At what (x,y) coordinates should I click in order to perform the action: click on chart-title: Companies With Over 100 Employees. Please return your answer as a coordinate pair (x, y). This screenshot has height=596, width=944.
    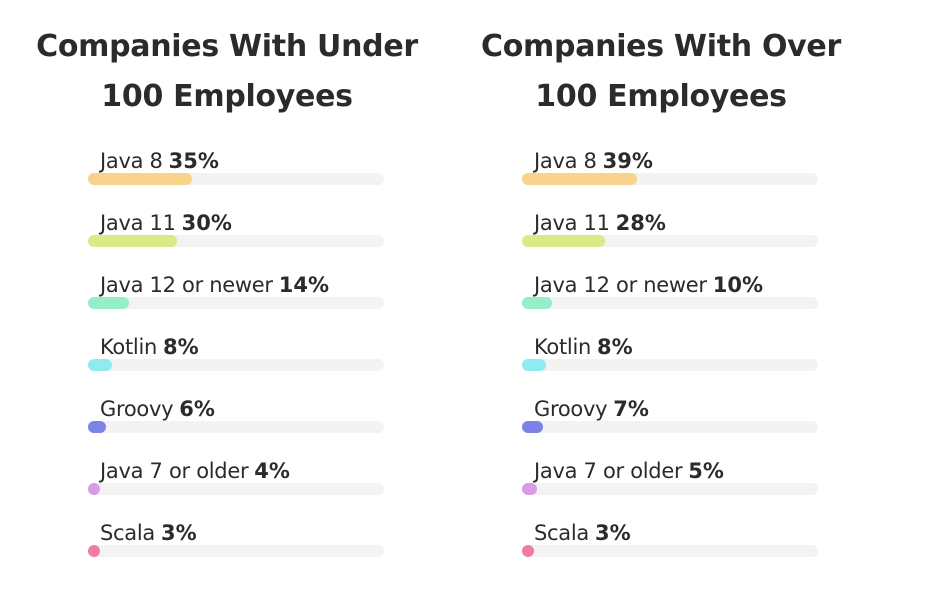
    Looking at the image, I should click on (661, 72).